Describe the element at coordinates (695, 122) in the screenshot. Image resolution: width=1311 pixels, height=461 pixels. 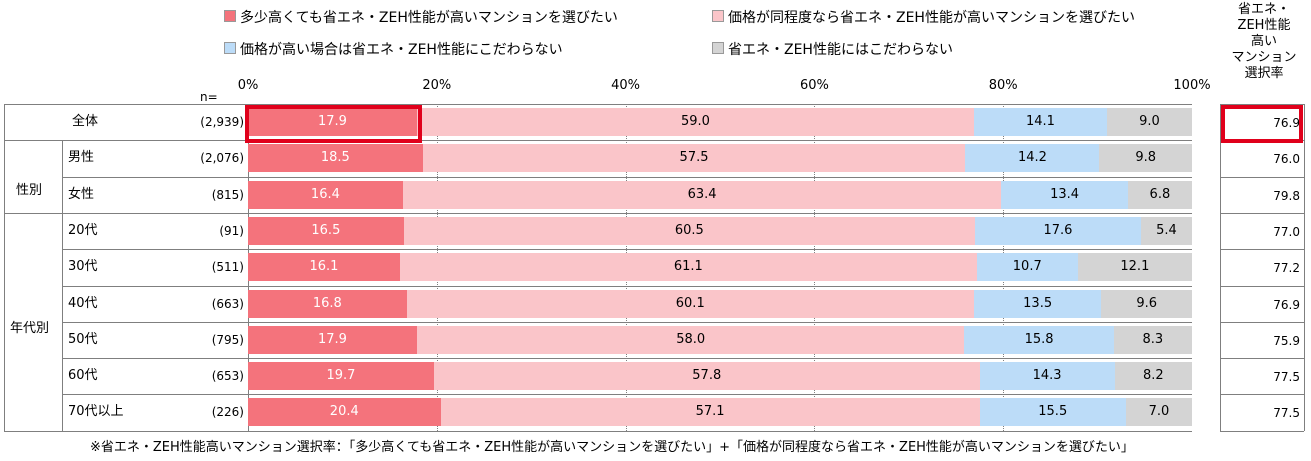
I see `bar-segment: 59.0` at that location.